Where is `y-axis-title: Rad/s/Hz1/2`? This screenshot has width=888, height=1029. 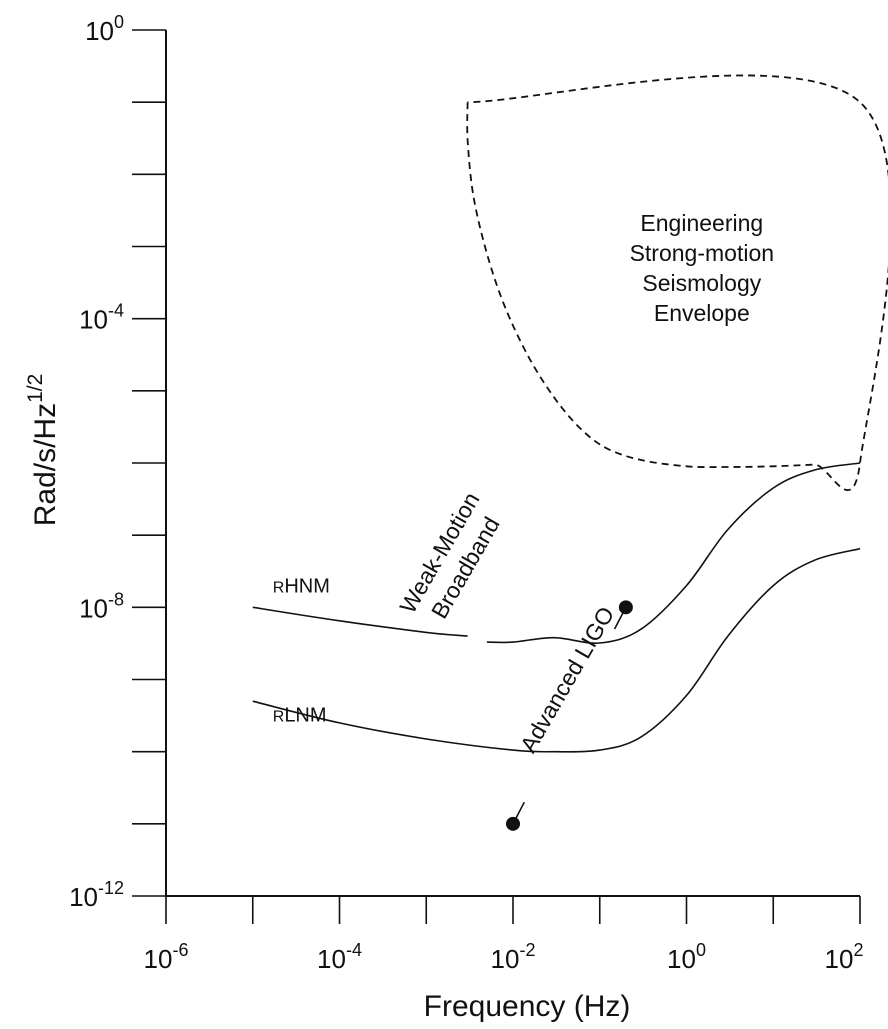 y-axis-title: Rad/s/Hz1/2 is located at coordinates (43, 450).